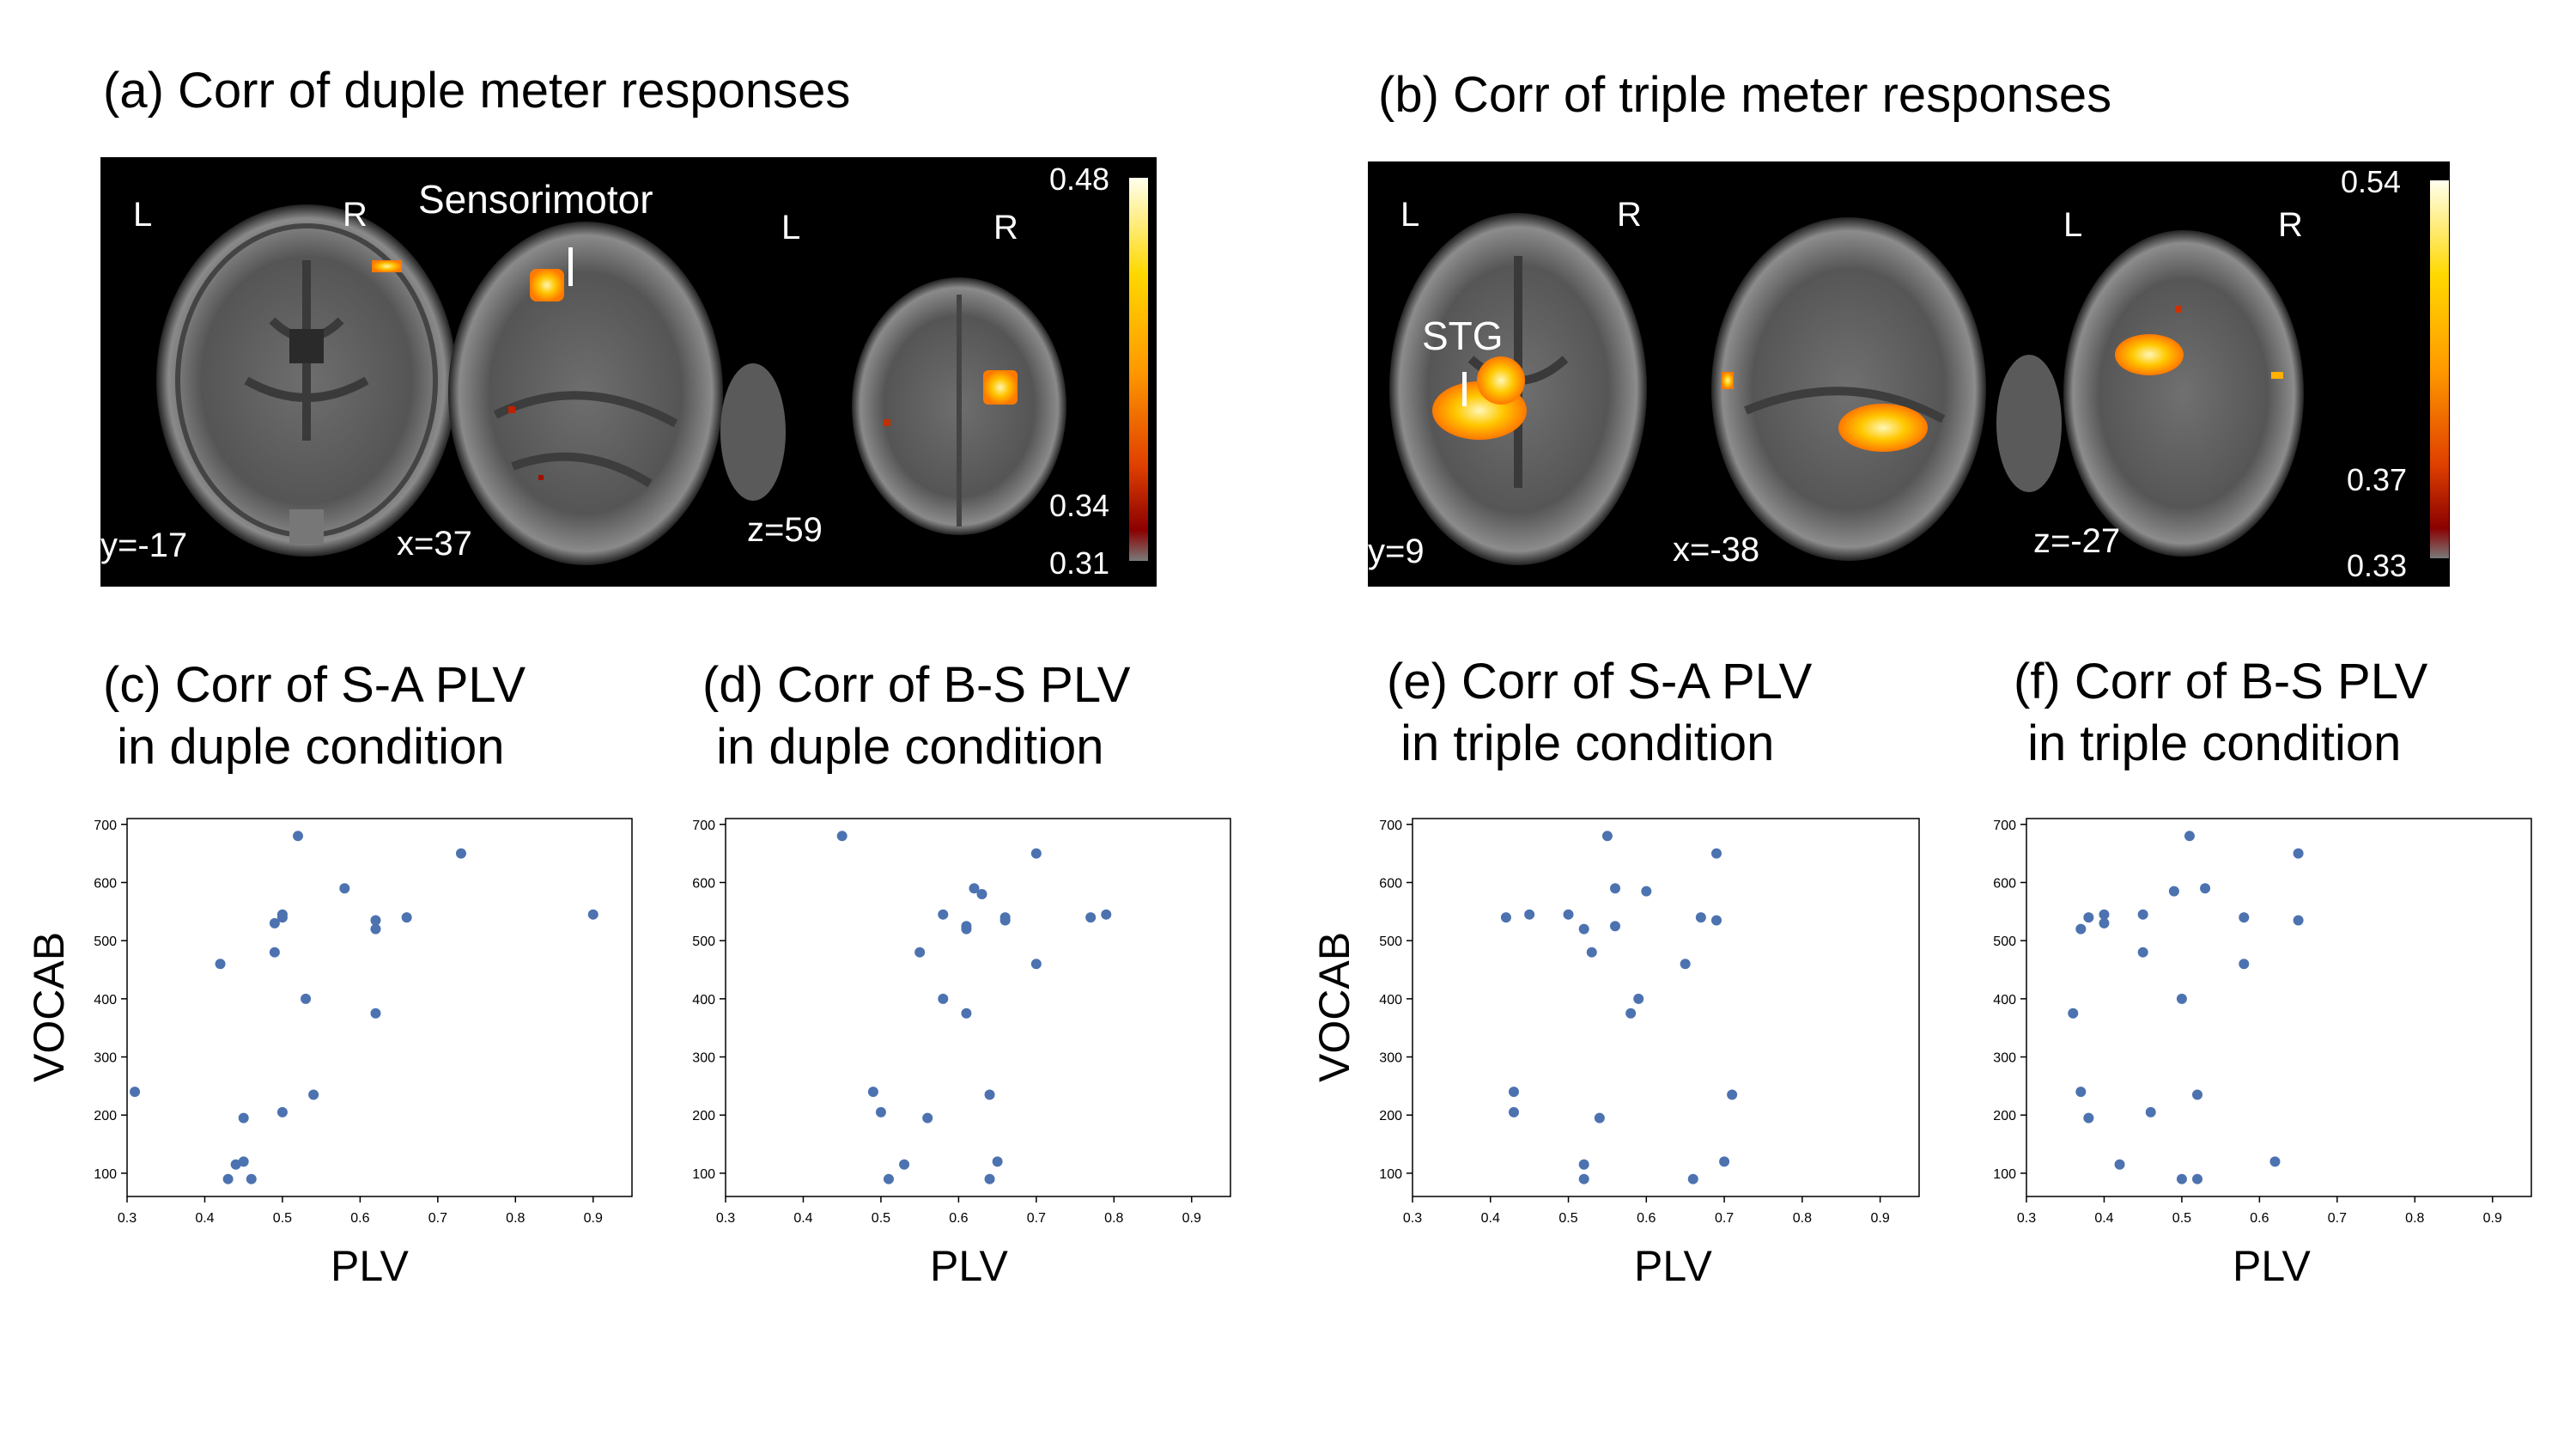  Describe the element at coordinates (2004, 1058) in the screenshot. I see `y-tick-label: 300` at that location.